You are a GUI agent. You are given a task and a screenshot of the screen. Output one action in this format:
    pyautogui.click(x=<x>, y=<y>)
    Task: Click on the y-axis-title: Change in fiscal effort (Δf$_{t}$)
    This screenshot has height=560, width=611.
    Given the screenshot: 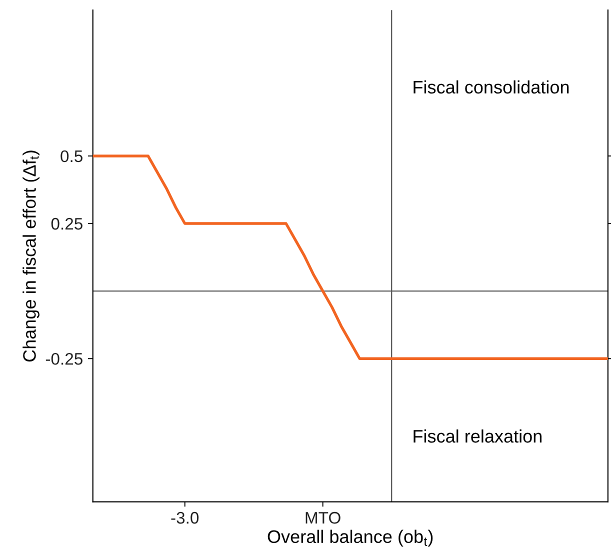 What is the action you would take?
    pyautogui.click(x=31, y=256)
    